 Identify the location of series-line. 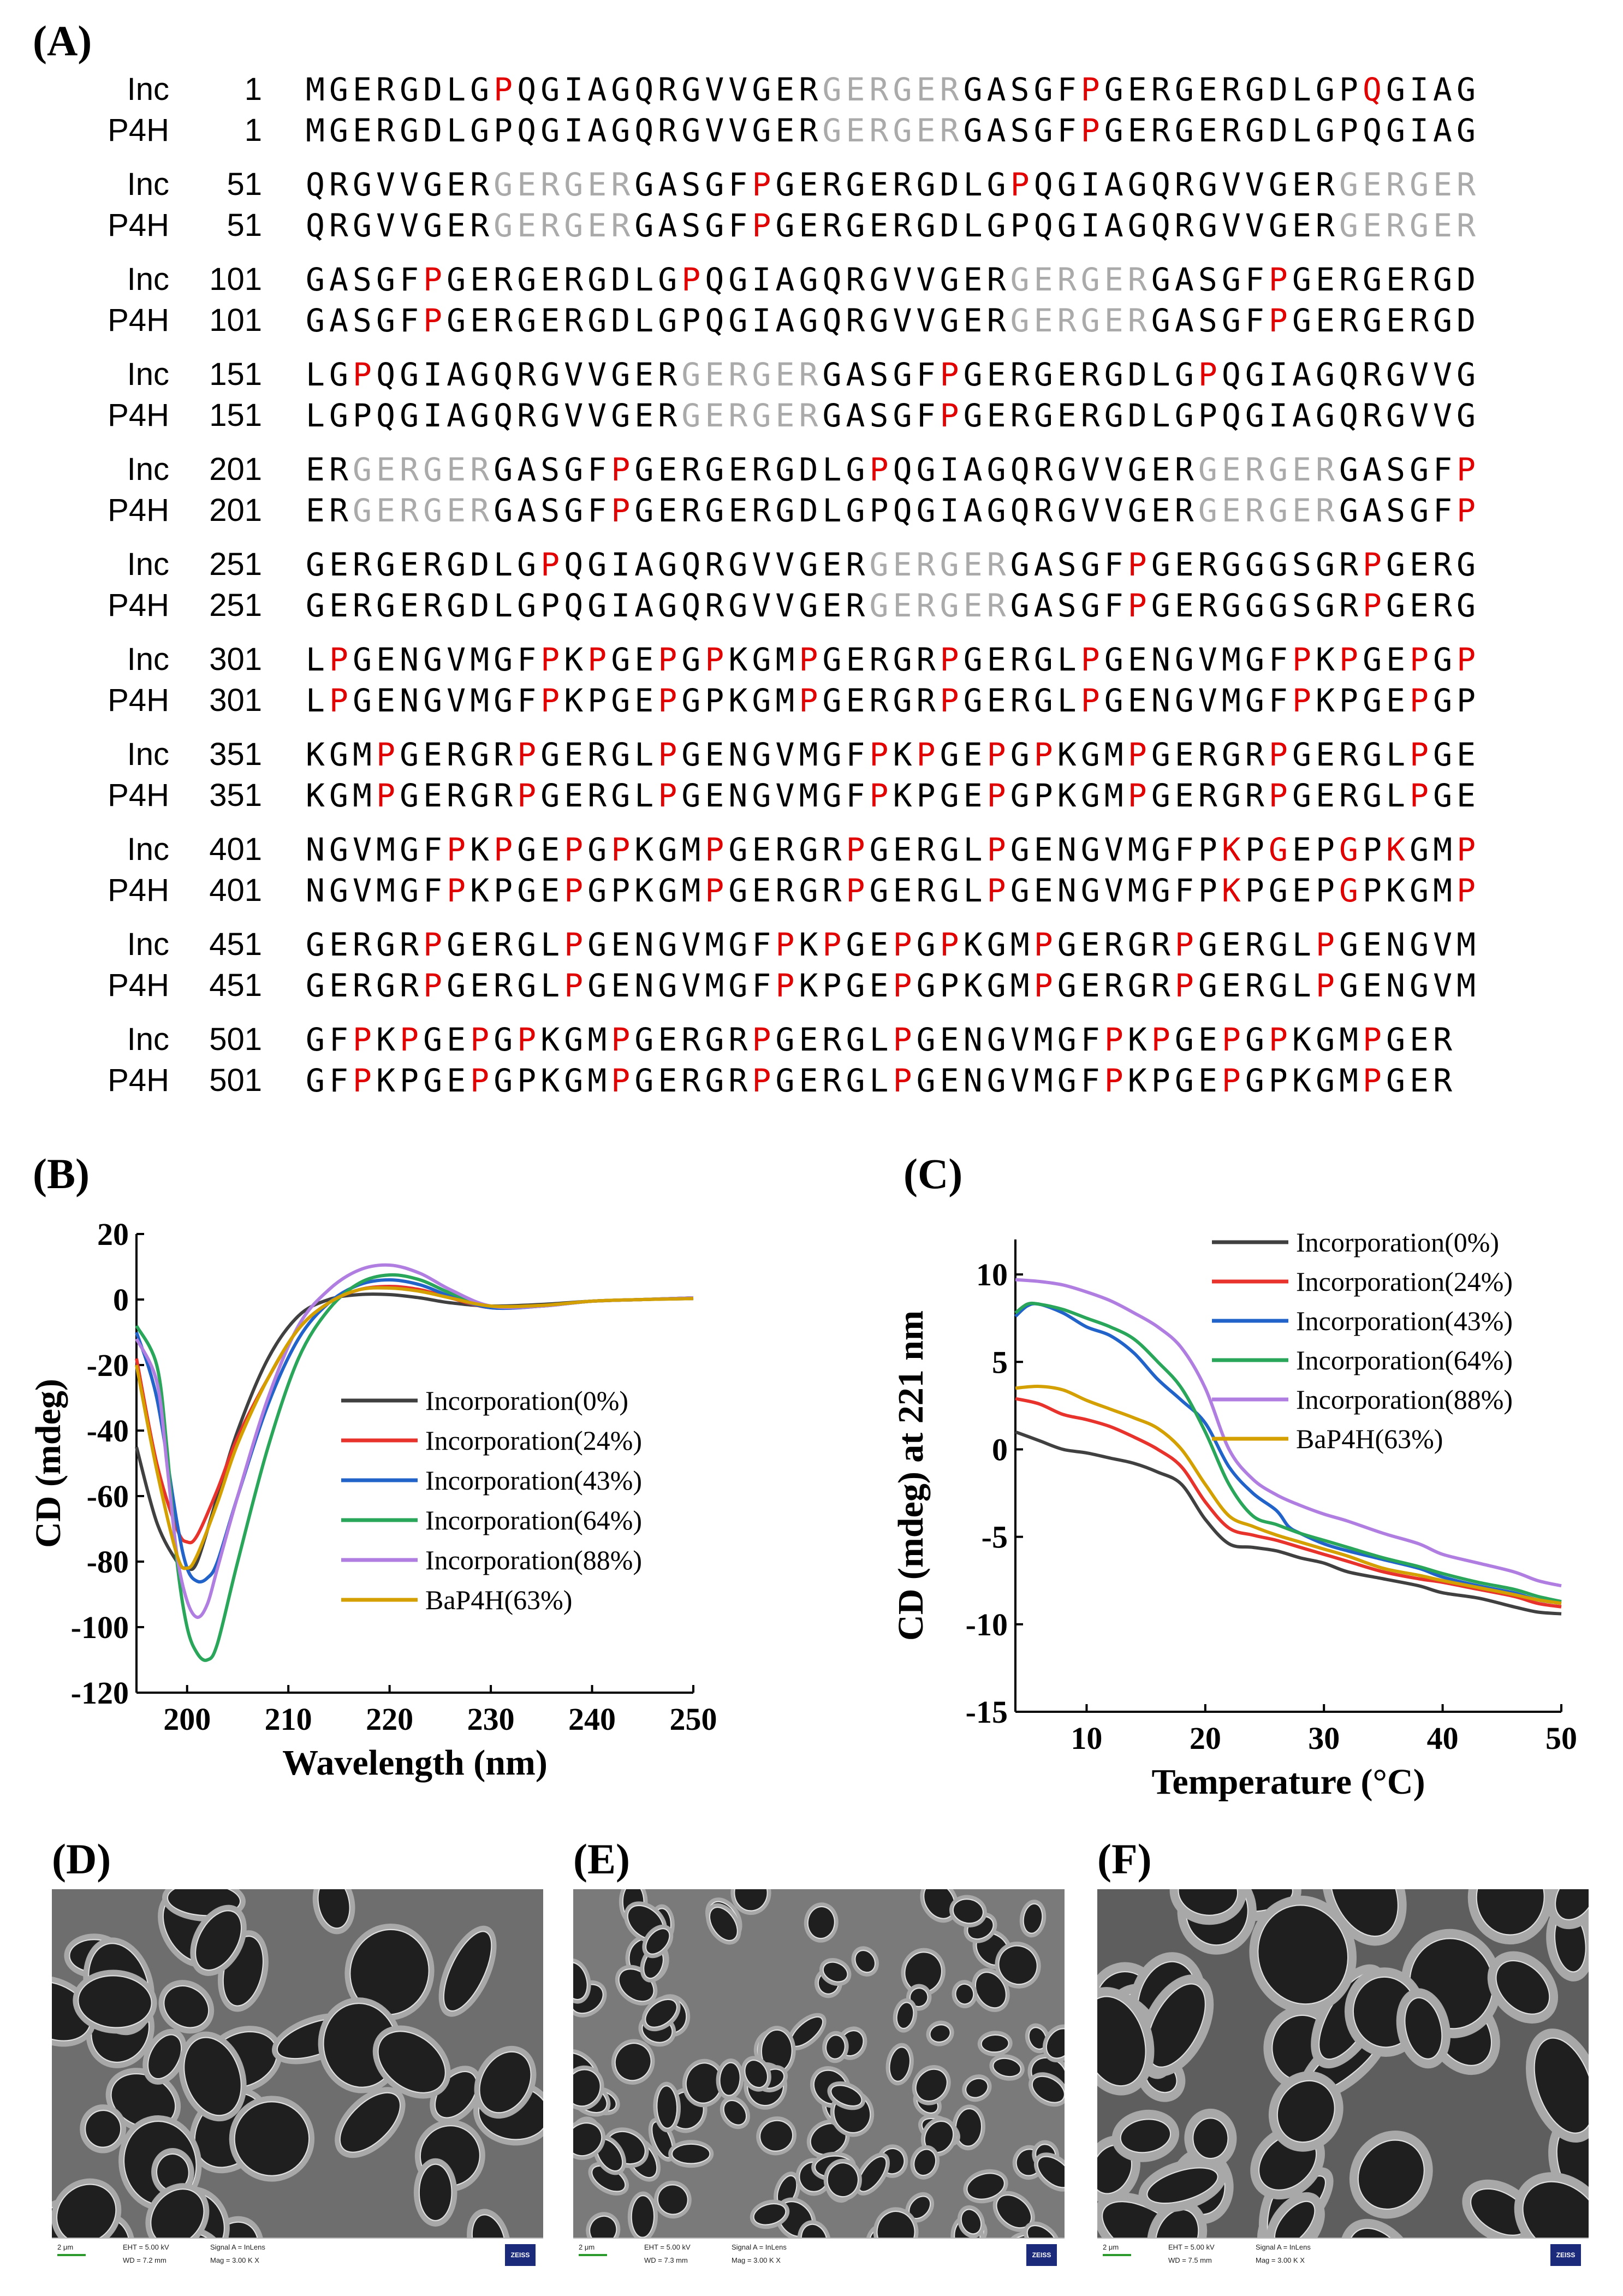
(1288, 1454).